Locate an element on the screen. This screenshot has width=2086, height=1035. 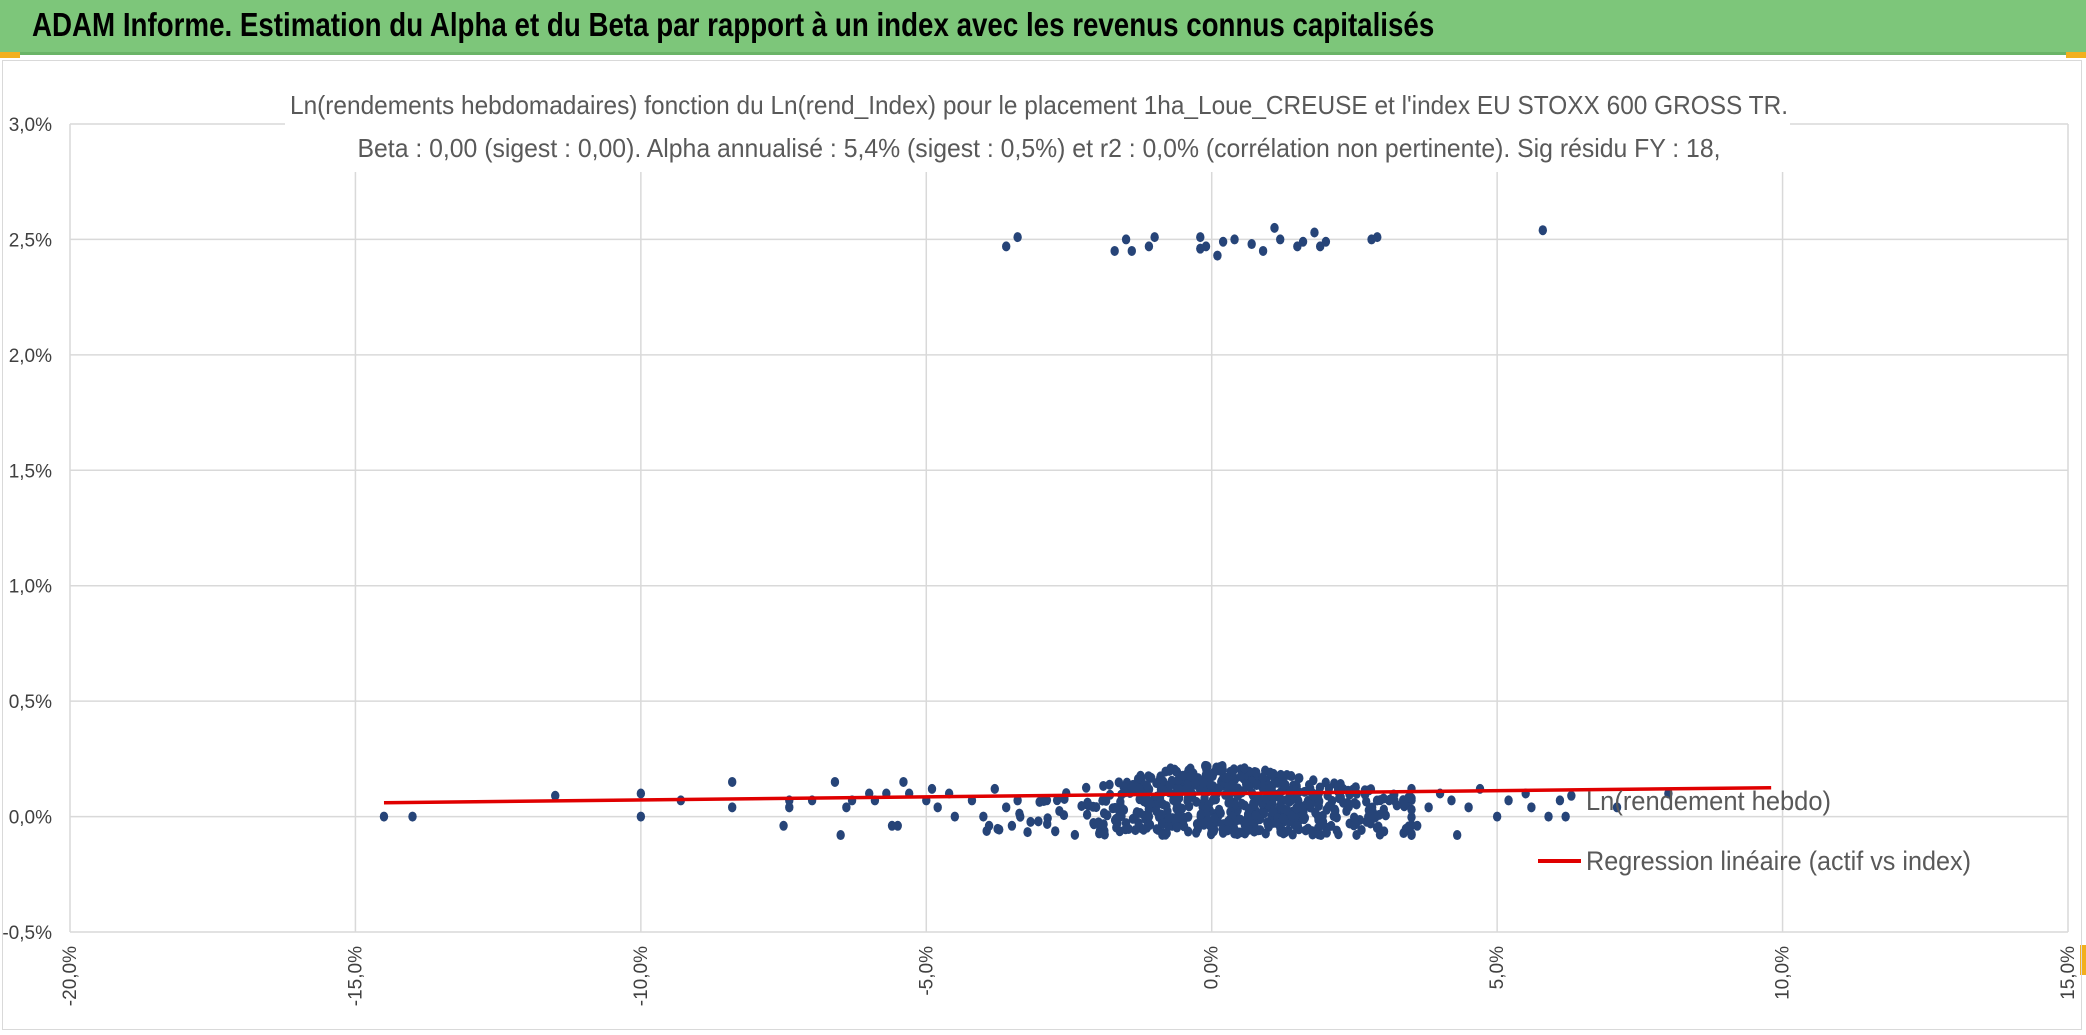
right-bottom-handle is located at coordinates (2083, 960).